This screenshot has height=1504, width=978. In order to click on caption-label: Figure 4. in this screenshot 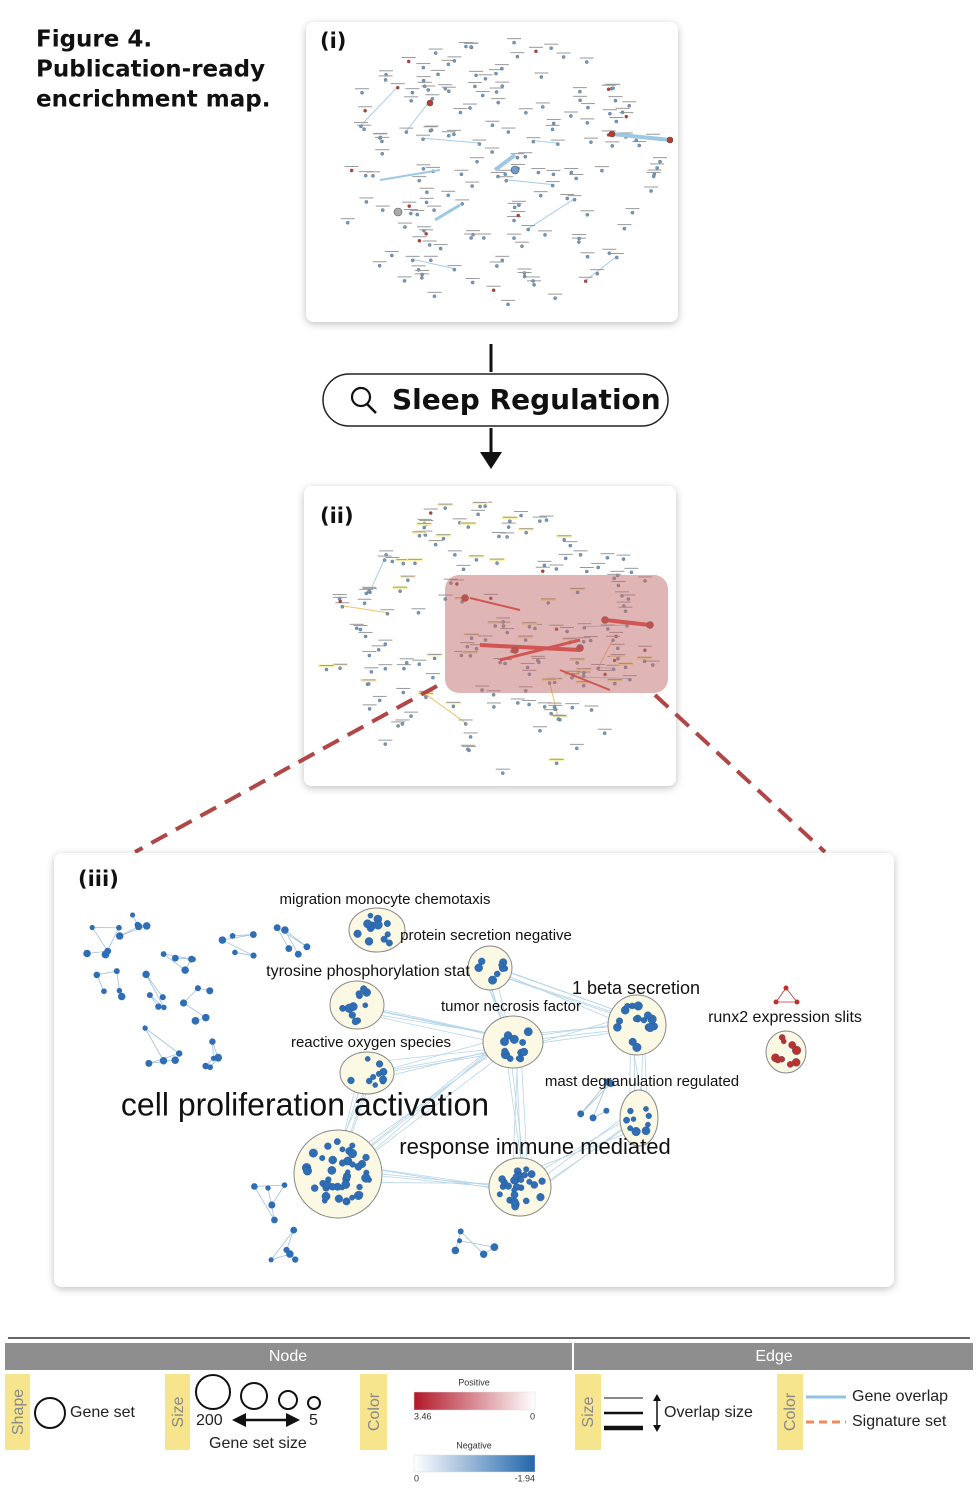, I will do `click(94, 40)`.